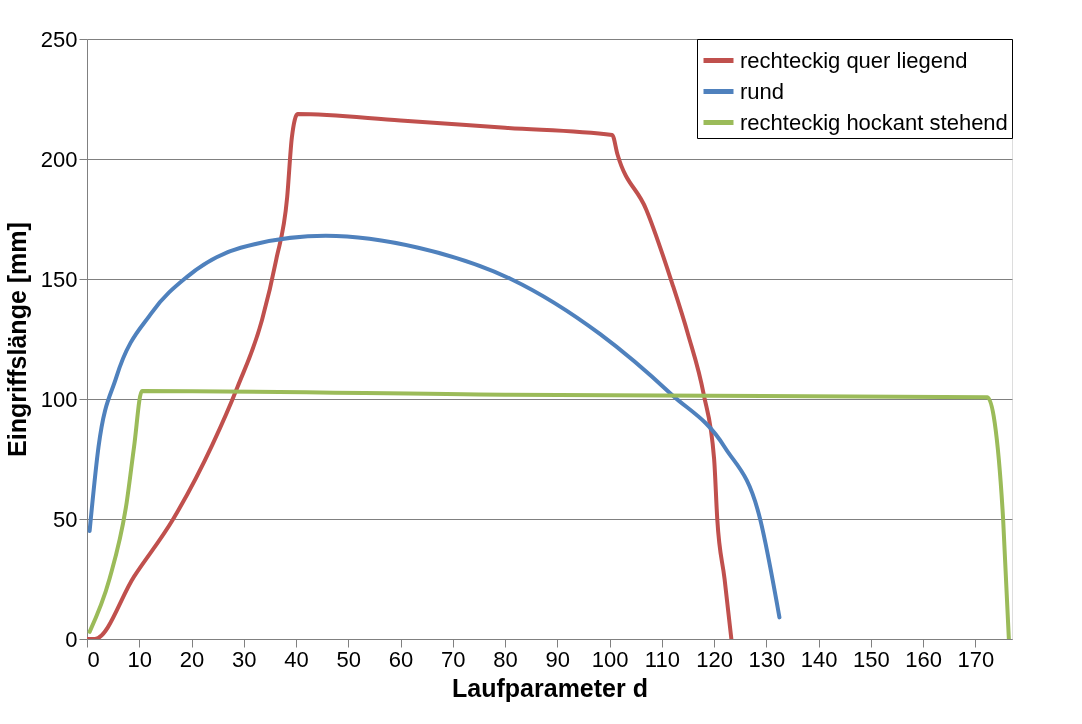 Image resolution: width=1082 pixels, height=724 pixels. What do you see at coordinates (349, 659) in the screenshot?
I see `x-tick-label: 50` at bounding box center [349, 659].